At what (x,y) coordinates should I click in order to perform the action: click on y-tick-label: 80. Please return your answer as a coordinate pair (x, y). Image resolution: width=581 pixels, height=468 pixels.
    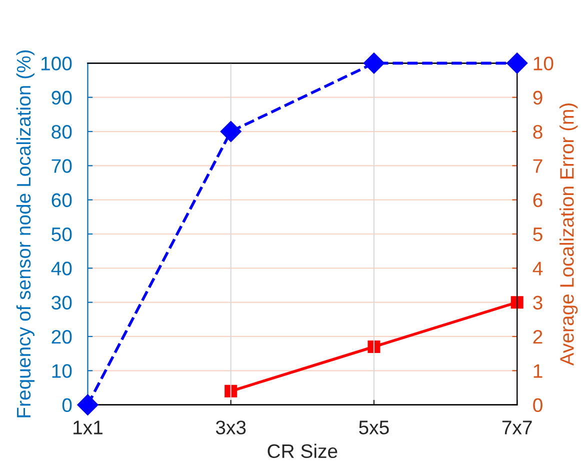
    Looking at the image, I should click on (62, 131).